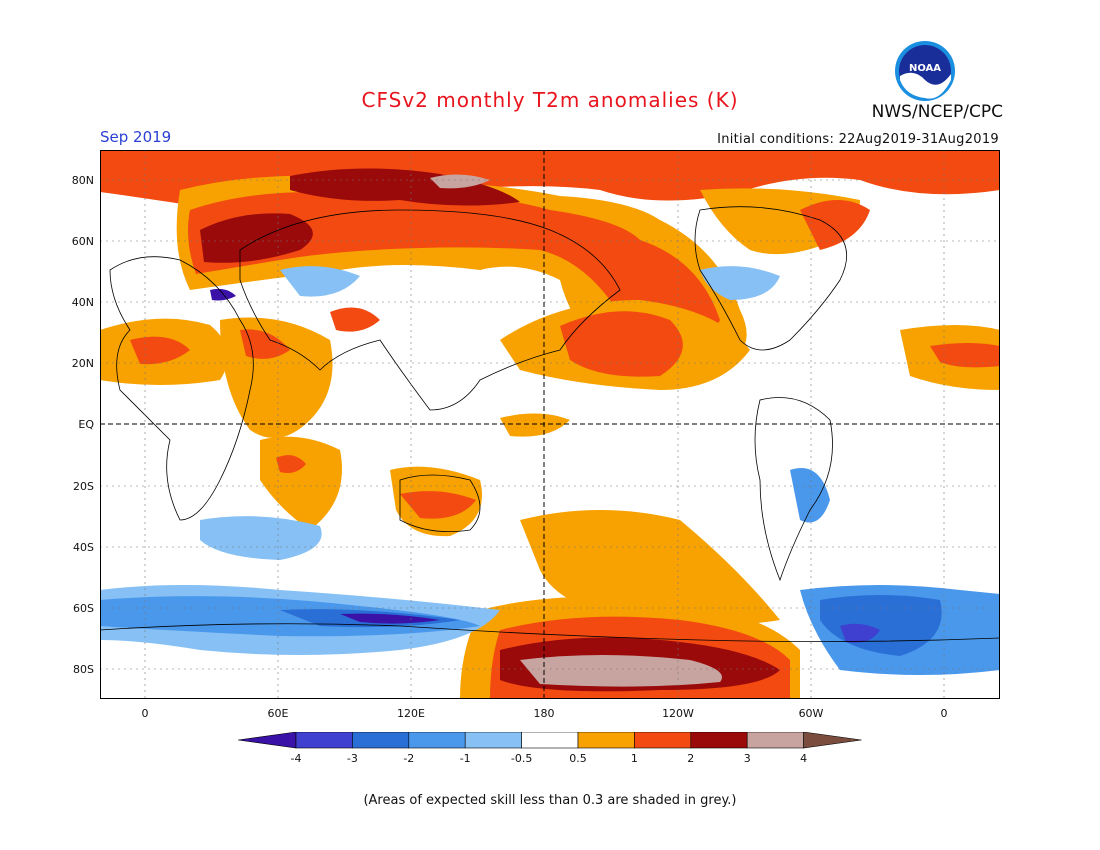 This screenshot has height=850, width=1100. I want to click on noaa-logo: NOAA, so click(925, 71).